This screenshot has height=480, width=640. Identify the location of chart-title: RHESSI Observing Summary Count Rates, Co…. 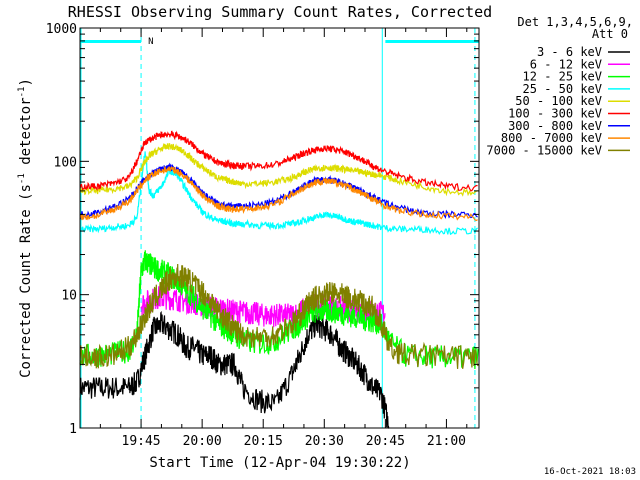
(280, 12).